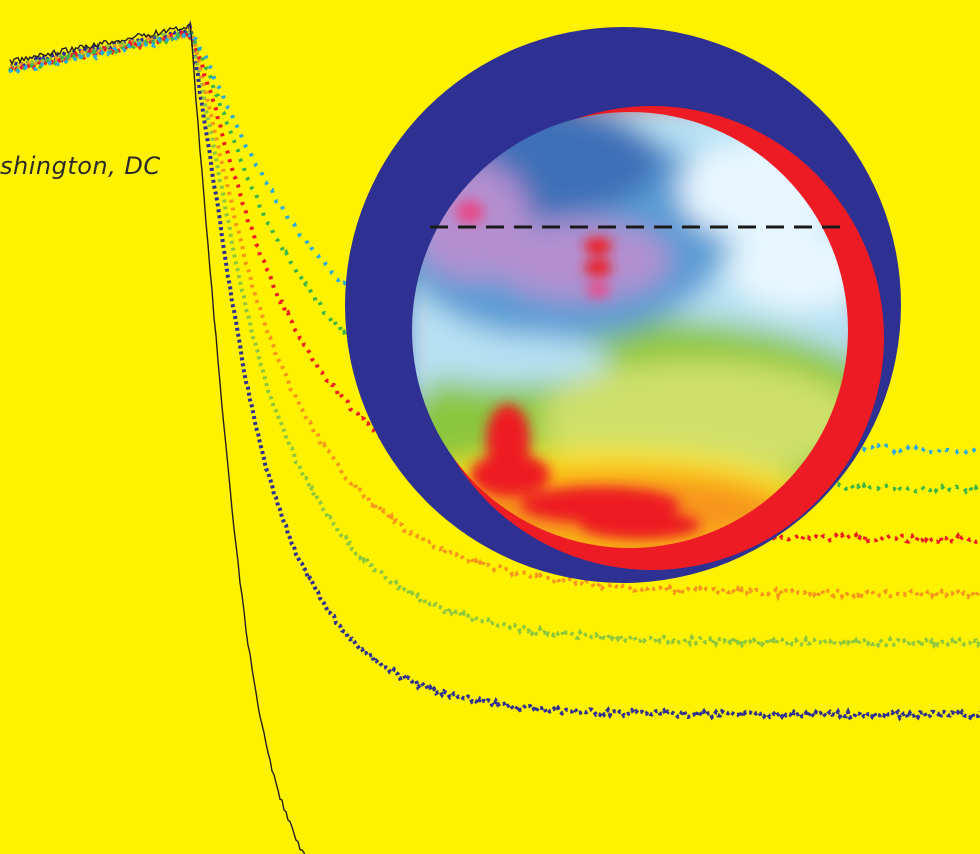 Image resolution: width=980 pixels, height=854 pixels. I want to click on location-caption: shington, DC, so click(80, 166).